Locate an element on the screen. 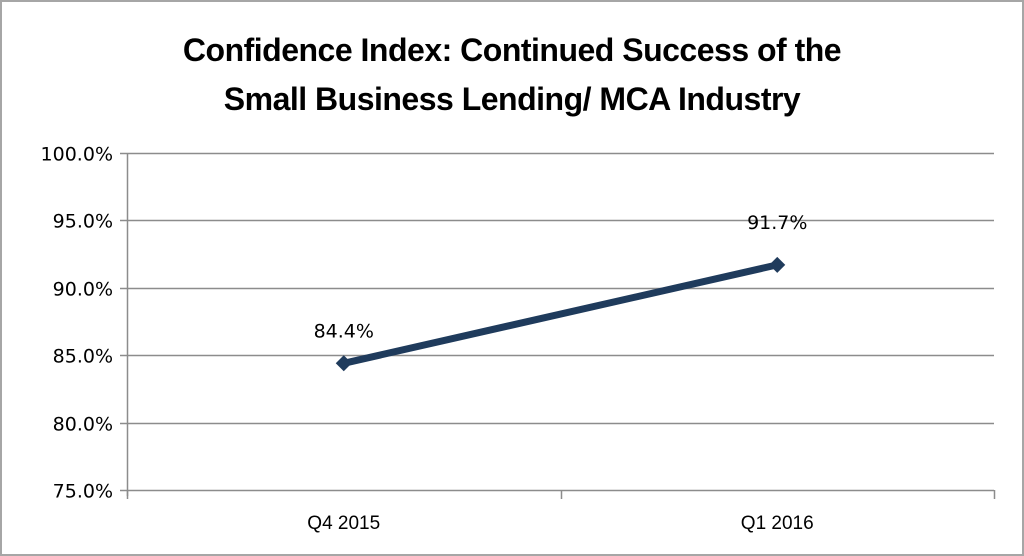 Image resolution: width=1024 pixels, height=556 pixels. y-tick-label: 85.0% is located at coordinates (83, 357).